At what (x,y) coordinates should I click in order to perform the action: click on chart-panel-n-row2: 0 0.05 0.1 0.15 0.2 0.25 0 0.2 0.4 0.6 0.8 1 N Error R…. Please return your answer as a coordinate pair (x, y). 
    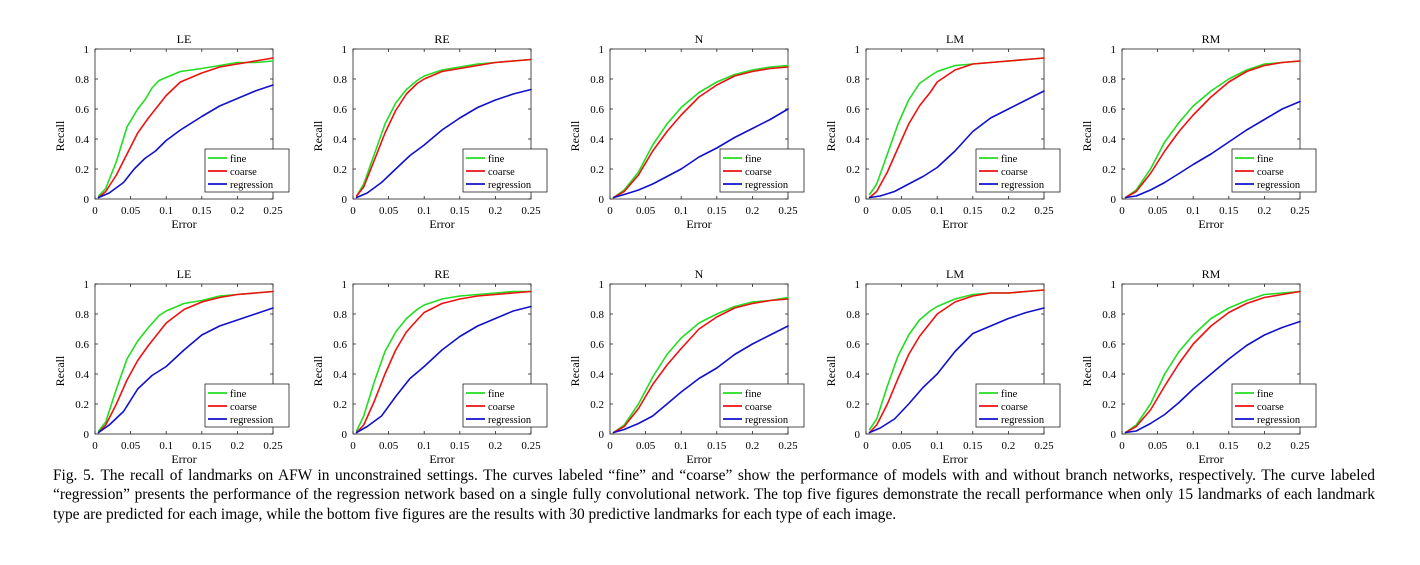
    Looking at the image, I should click on (686, 366).